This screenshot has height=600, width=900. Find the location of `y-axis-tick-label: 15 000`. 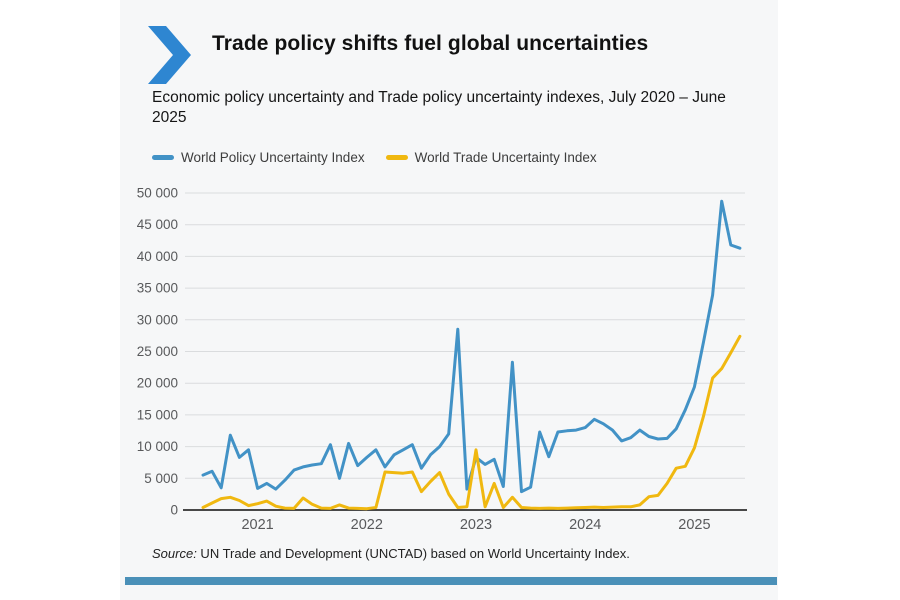

y-axis-tick-label: 15 000 is located at coordinates (157, 414).